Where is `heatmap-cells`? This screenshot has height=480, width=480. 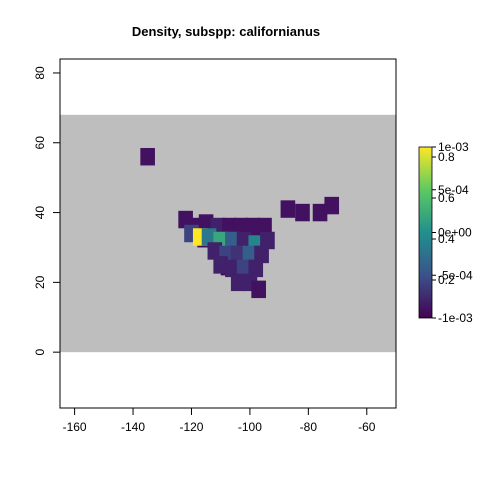 heatmap-cells is located at coordinates (240, 223).